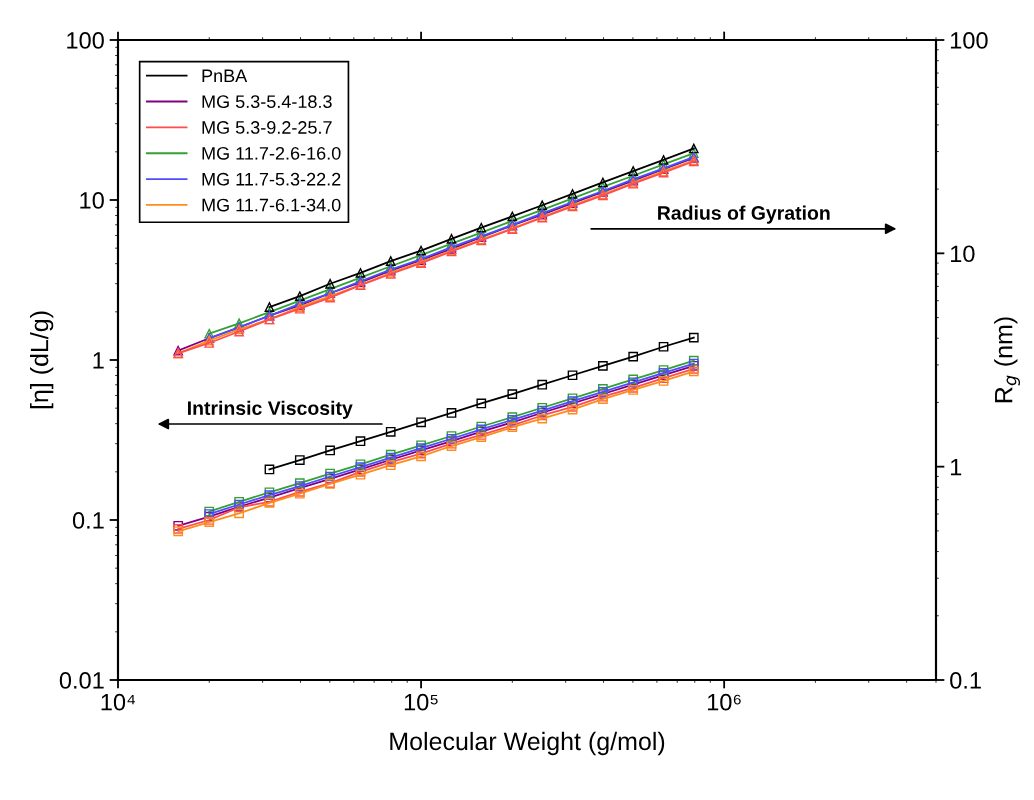 The width and height of the screenshot is (1034, 800). I want to click on legend-label: MG 5.3-5.4-18.3, so click(267, 102).